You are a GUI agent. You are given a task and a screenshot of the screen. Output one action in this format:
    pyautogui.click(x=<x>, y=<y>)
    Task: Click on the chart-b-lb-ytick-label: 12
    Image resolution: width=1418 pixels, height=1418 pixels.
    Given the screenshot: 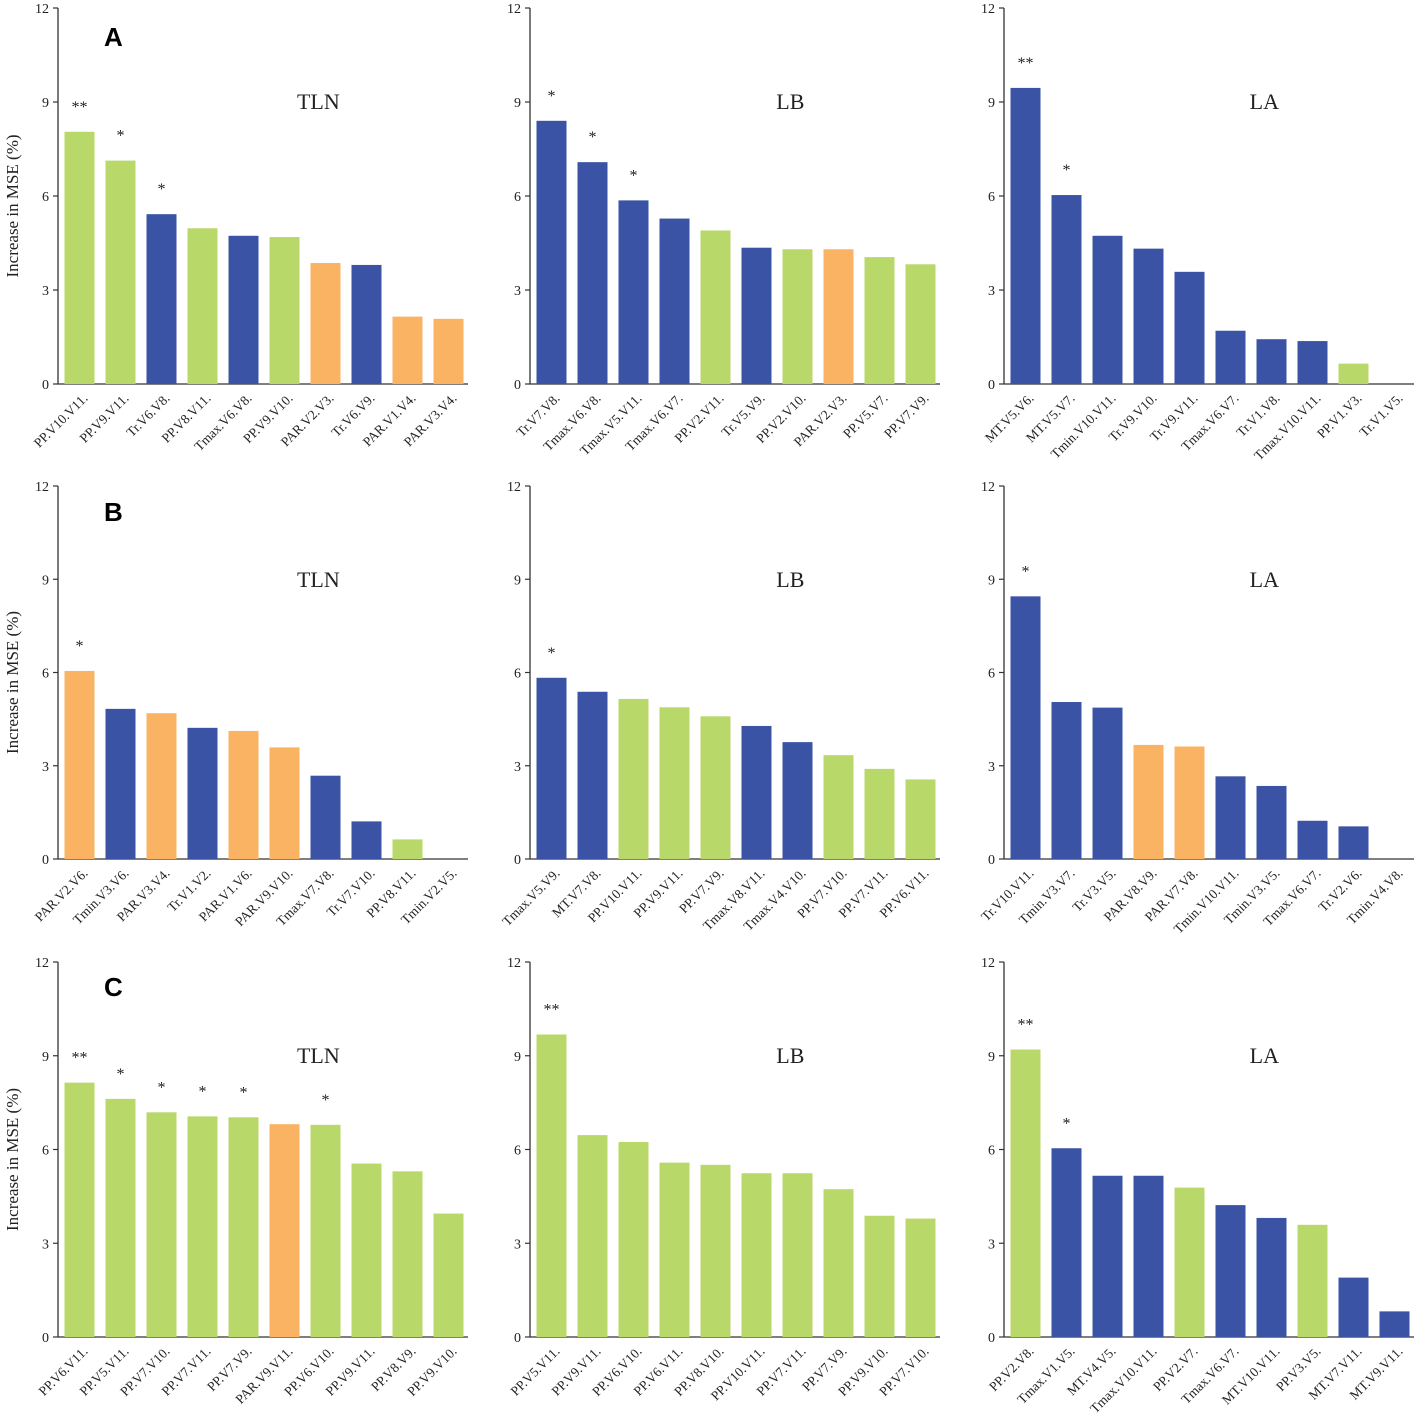 What is the action you would take?
    pyautogui.click(x=514, y=487)
    